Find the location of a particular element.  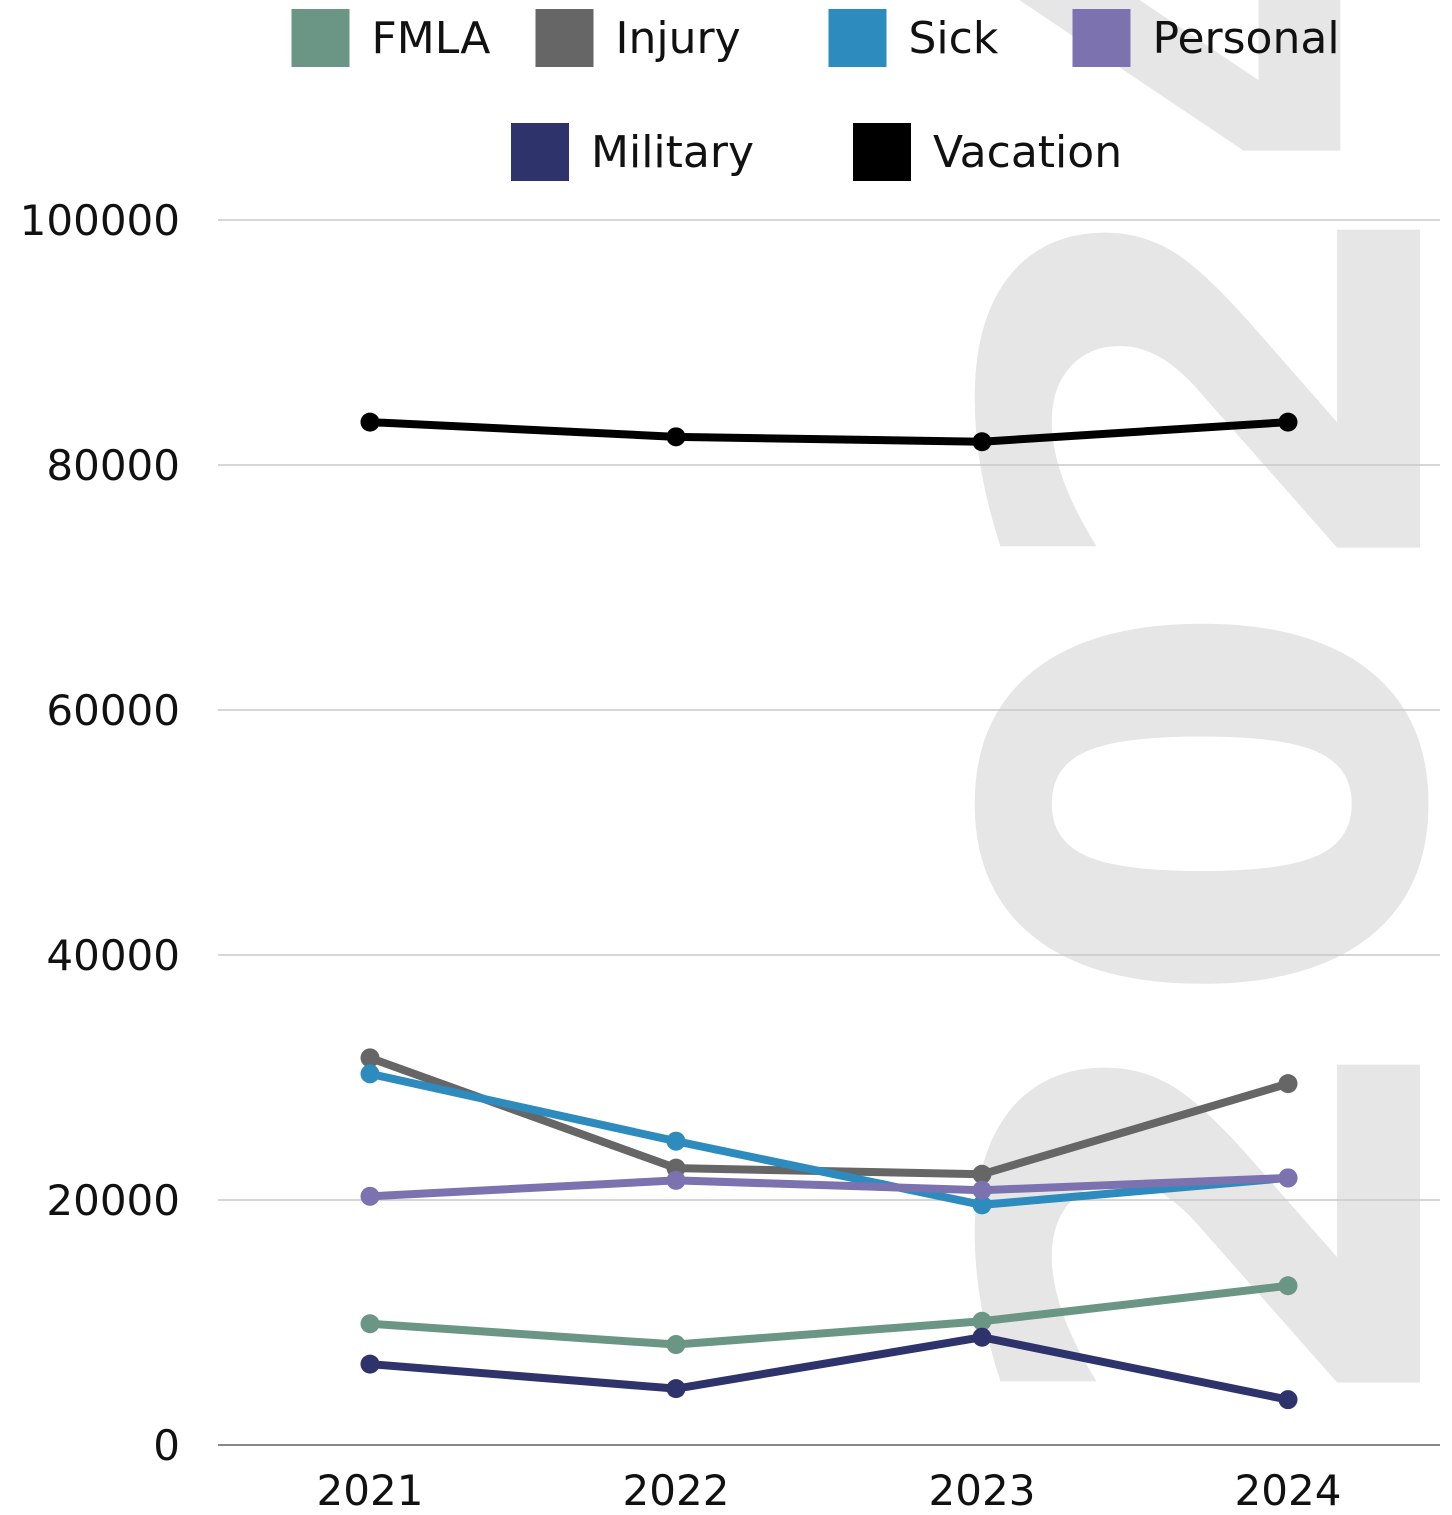

x-tick-label: 2024 is located at coordinates (1288, 1490).